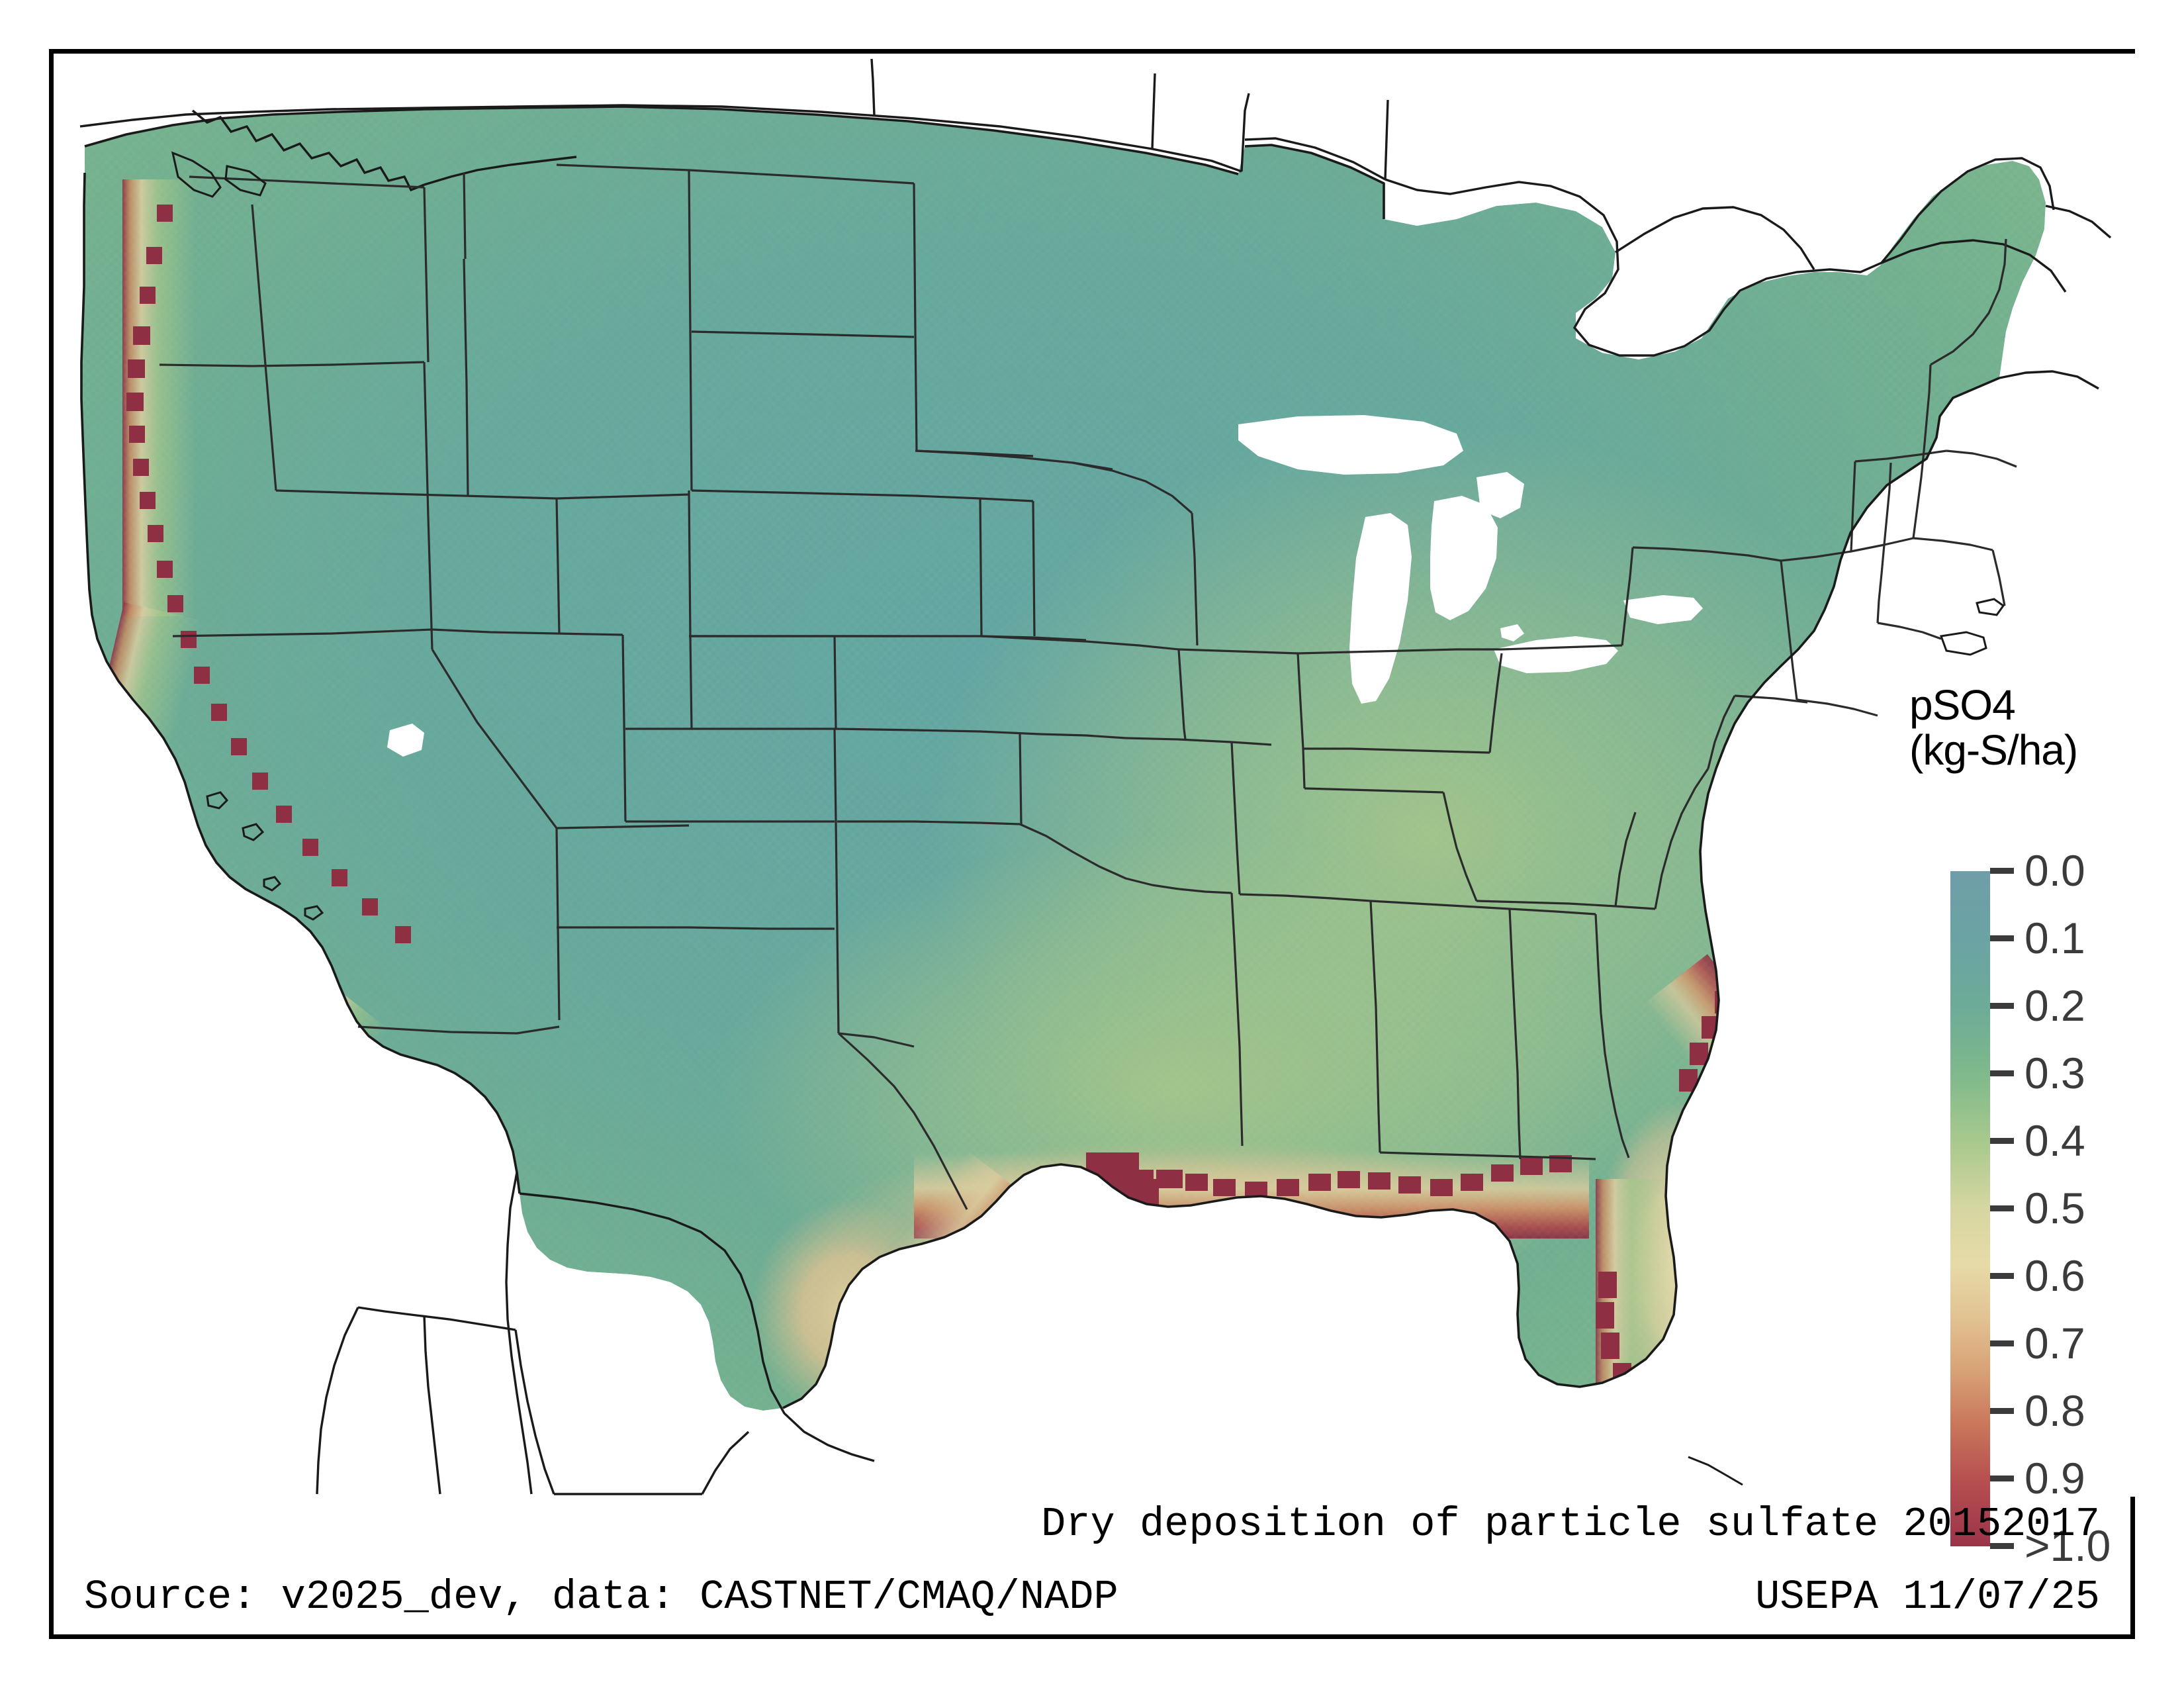  I want to click on colorbar-gradient, so click(1970, 1208).